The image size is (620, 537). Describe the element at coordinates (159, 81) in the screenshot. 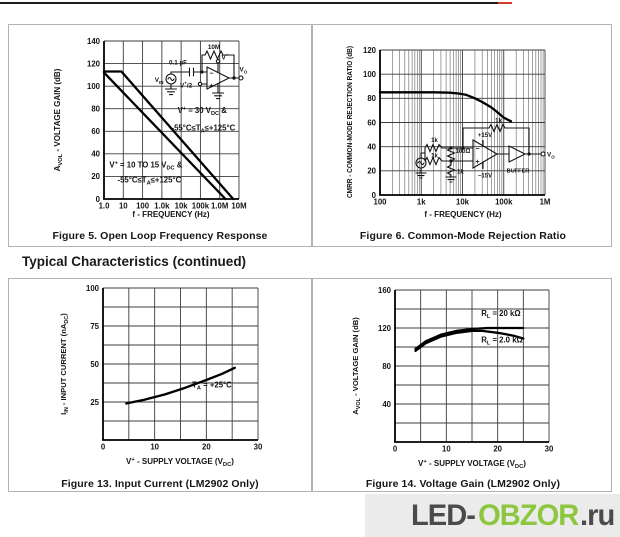

I see `svg-text: VIN` at that location.